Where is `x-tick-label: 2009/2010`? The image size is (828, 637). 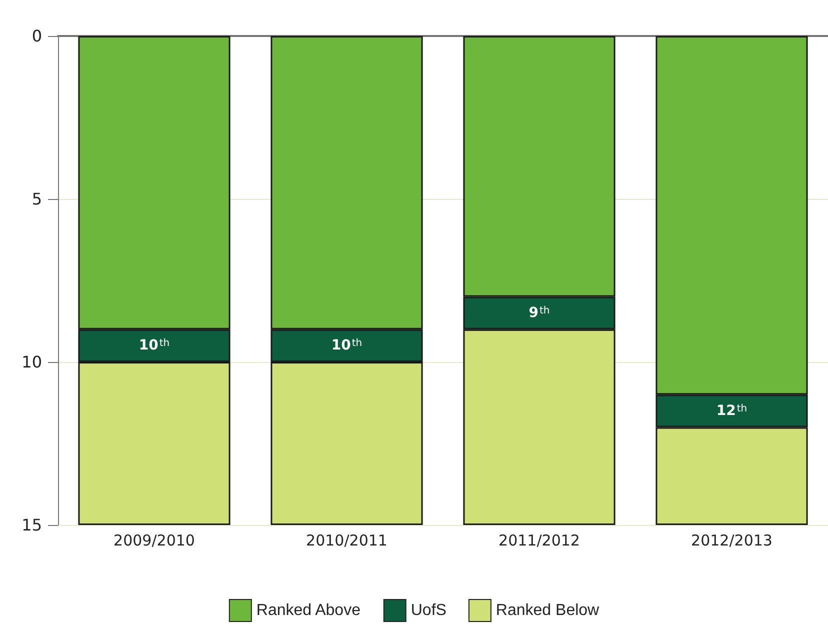
x-tick-label: 2009/2010 is located at coordinates (154, 541).